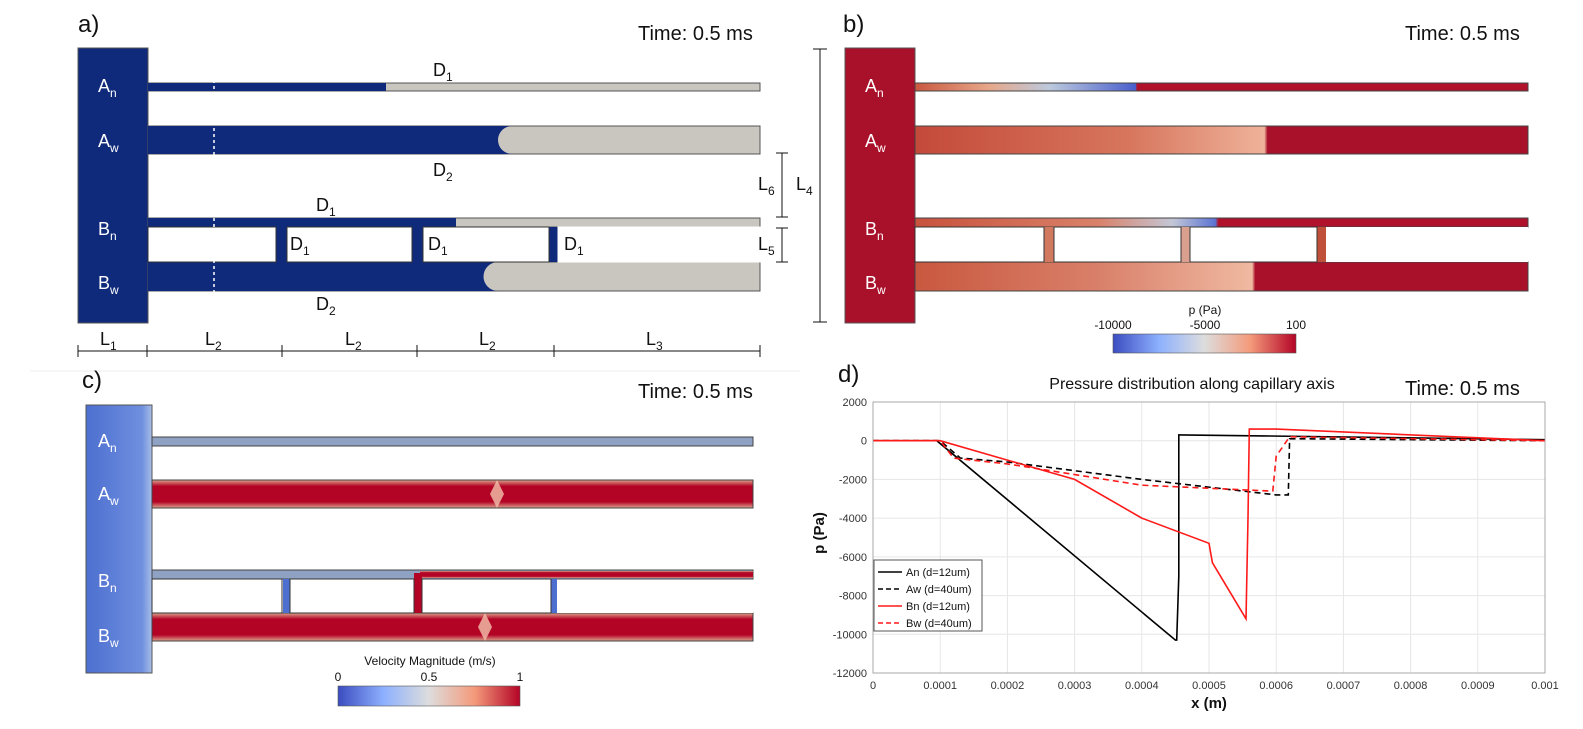  What do you see at coordinates (429, 696) in the screenshot?
I see `colorbar-c` at bounding box center [429, 696].